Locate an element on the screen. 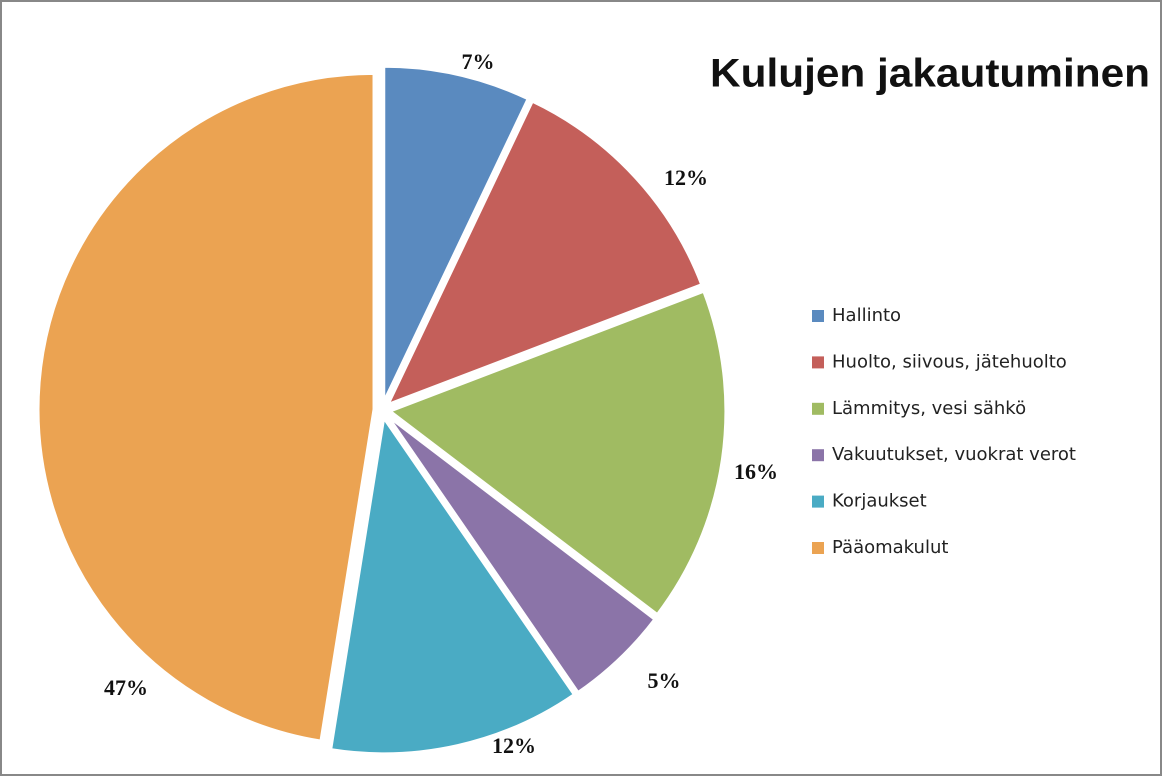 This screenshot has height=776, width=1162. data-label: 47% is located at coordinates (126, 687).